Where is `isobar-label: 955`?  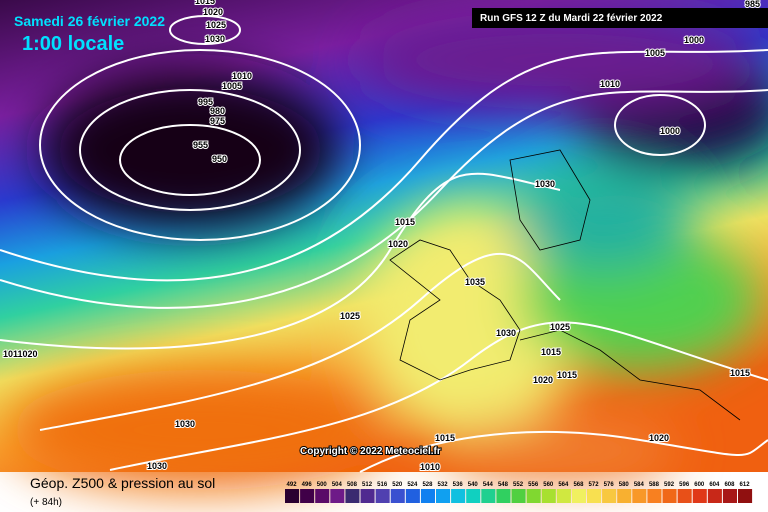
isobar-label: 955 is located at coordinates (200, 145).